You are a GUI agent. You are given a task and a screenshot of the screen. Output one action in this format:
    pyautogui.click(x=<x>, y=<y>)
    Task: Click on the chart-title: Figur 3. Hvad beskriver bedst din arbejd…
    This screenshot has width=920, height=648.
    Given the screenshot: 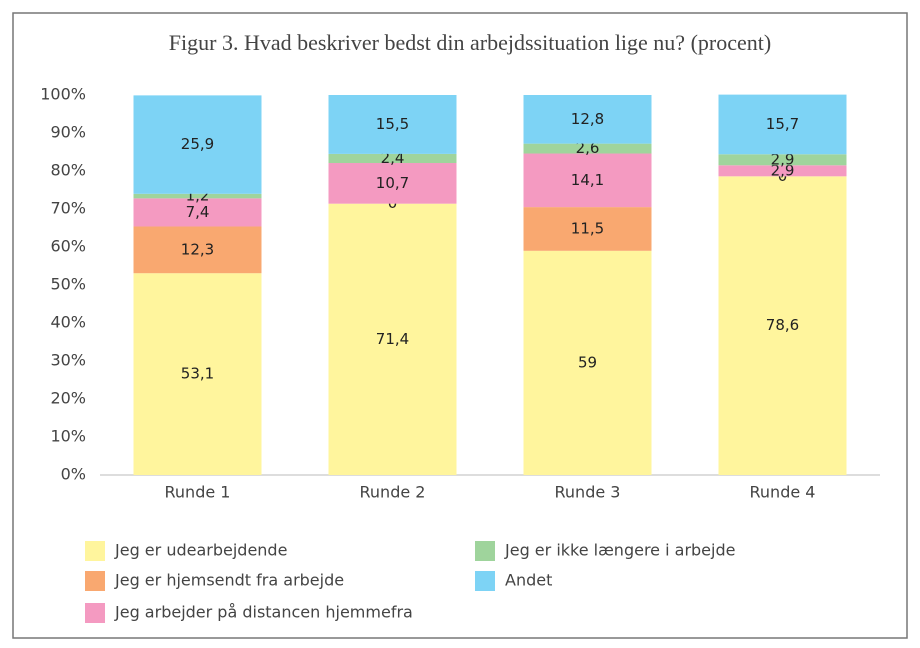 What is the action you would take?
    pyautogui.click(x=470, y=42)
    